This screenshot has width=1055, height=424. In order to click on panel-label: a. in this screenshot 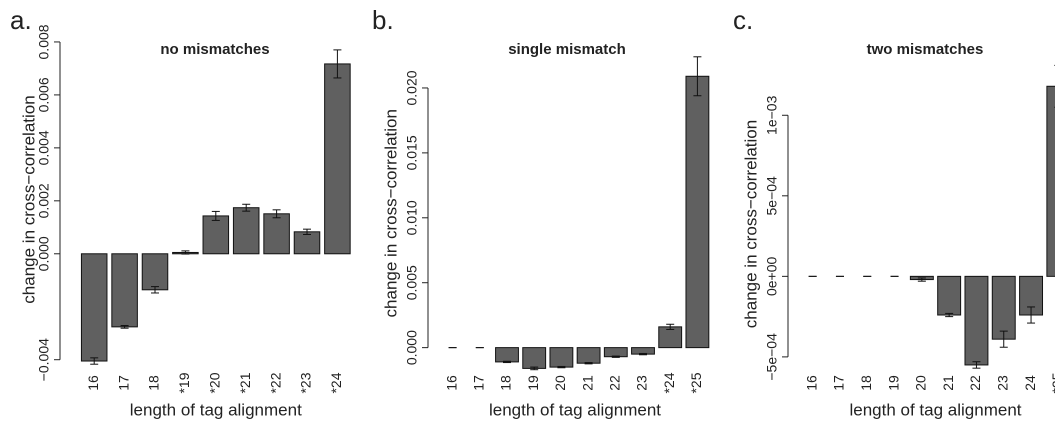, I will do `click(21, 20)`.